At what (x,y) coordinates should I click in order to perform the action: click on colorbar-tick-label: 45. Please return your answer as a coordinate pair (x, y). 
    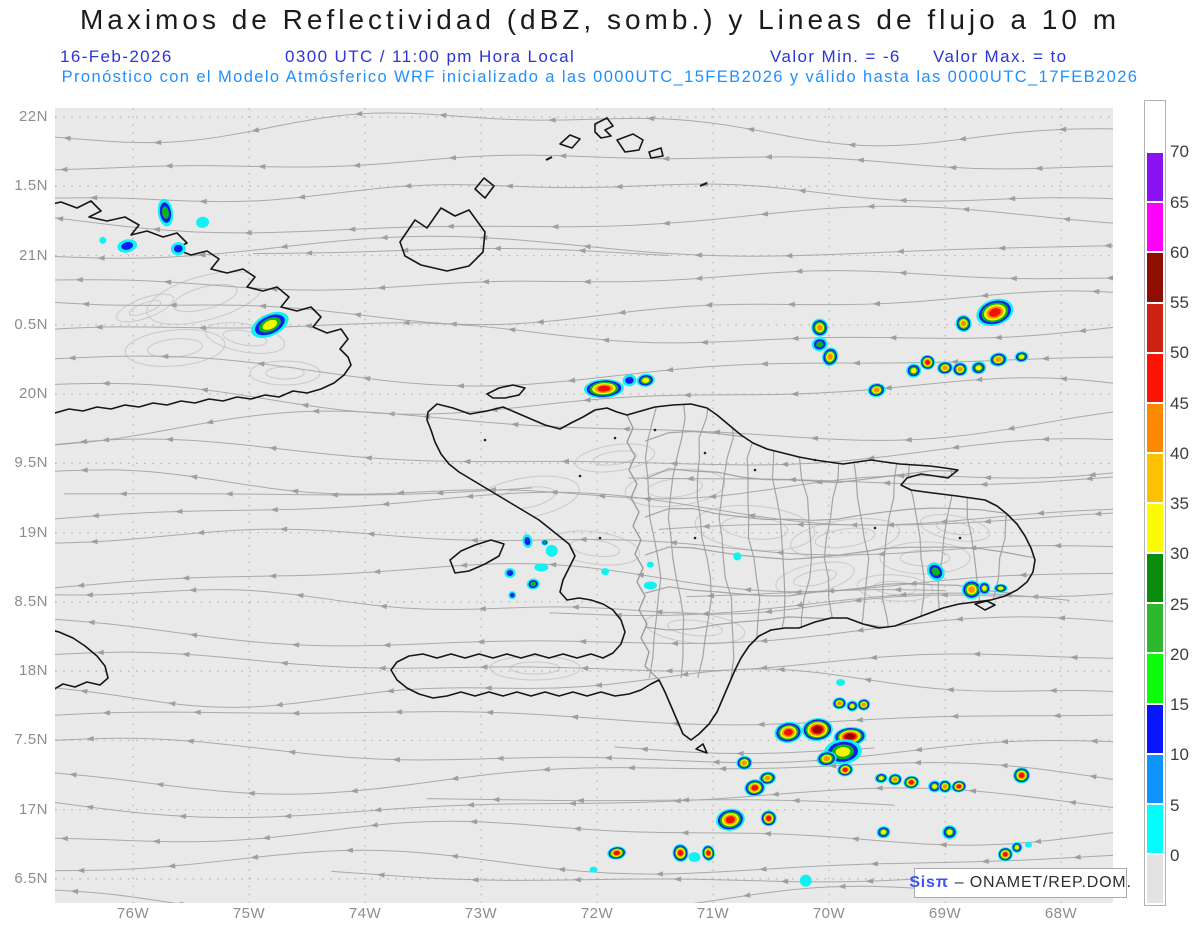
    Looking at the image, I should click on (1179, 403).